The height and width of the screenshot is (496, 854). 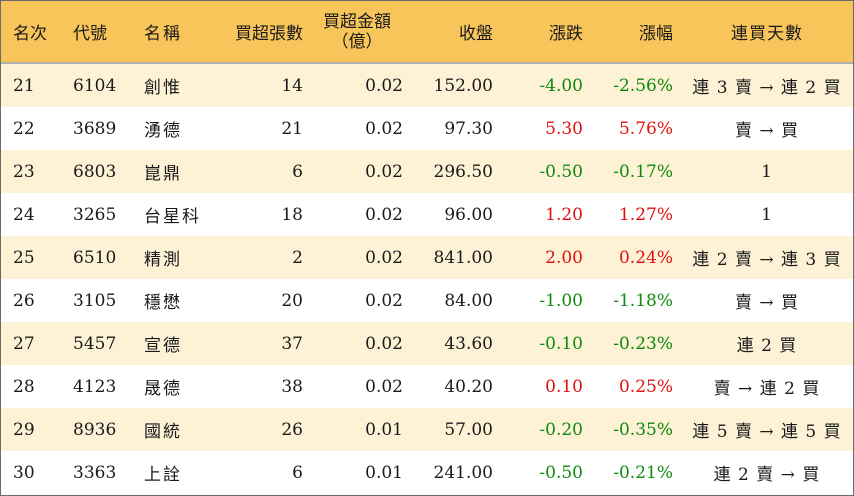 I want to click on table-row: 23 6803 崑鼎 6 0.02 296.50 -0.50 -0.17% 1, so click(x=427, y=171).